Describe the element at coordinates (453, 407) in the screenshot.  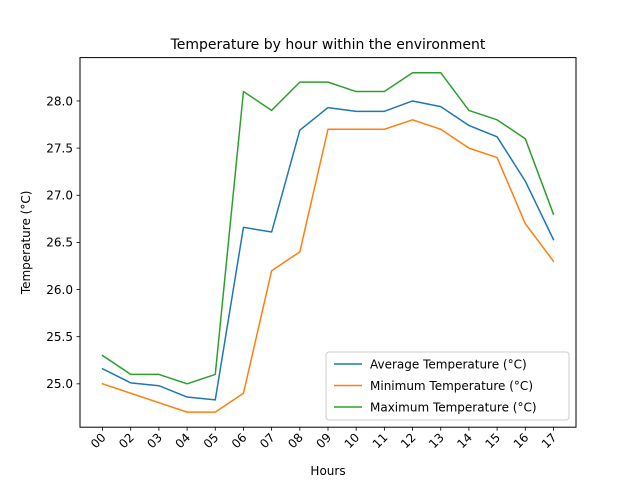
I see `legend-label-2: Maximum Temperature (°C)` at that location.